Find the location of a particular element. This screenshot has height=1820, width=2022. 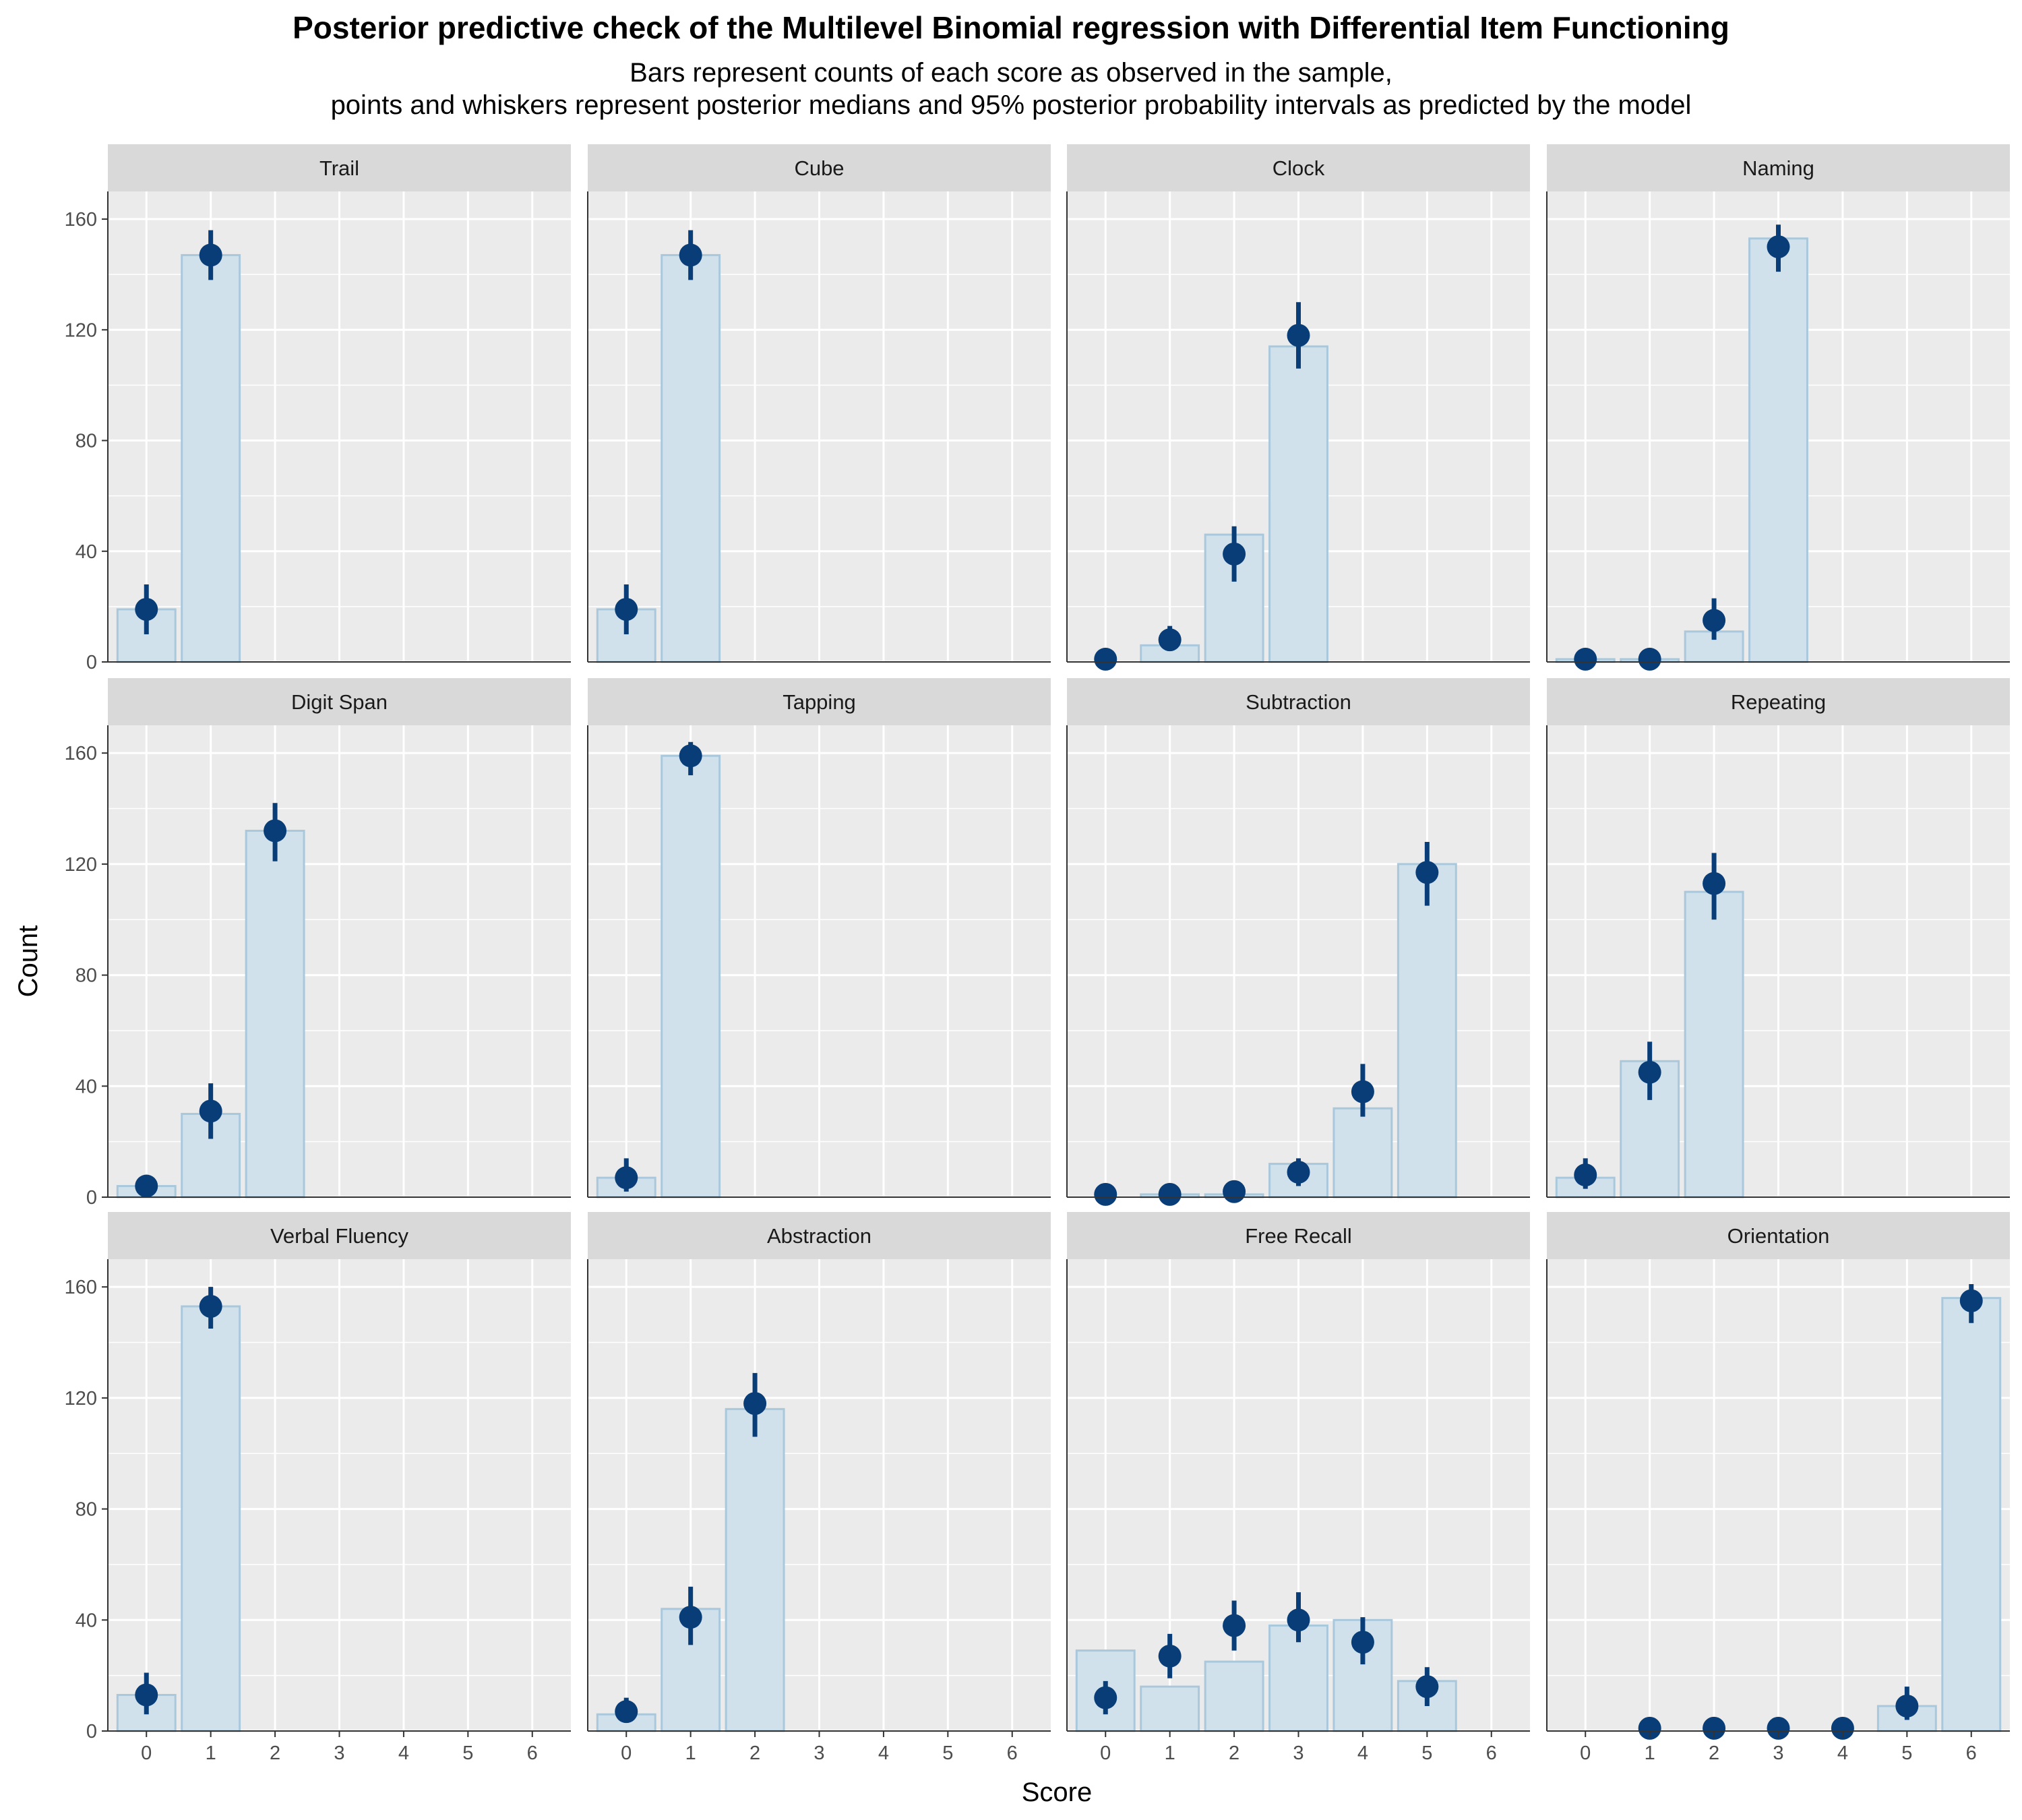

strip-tapping is located at coordinates (820, 701).